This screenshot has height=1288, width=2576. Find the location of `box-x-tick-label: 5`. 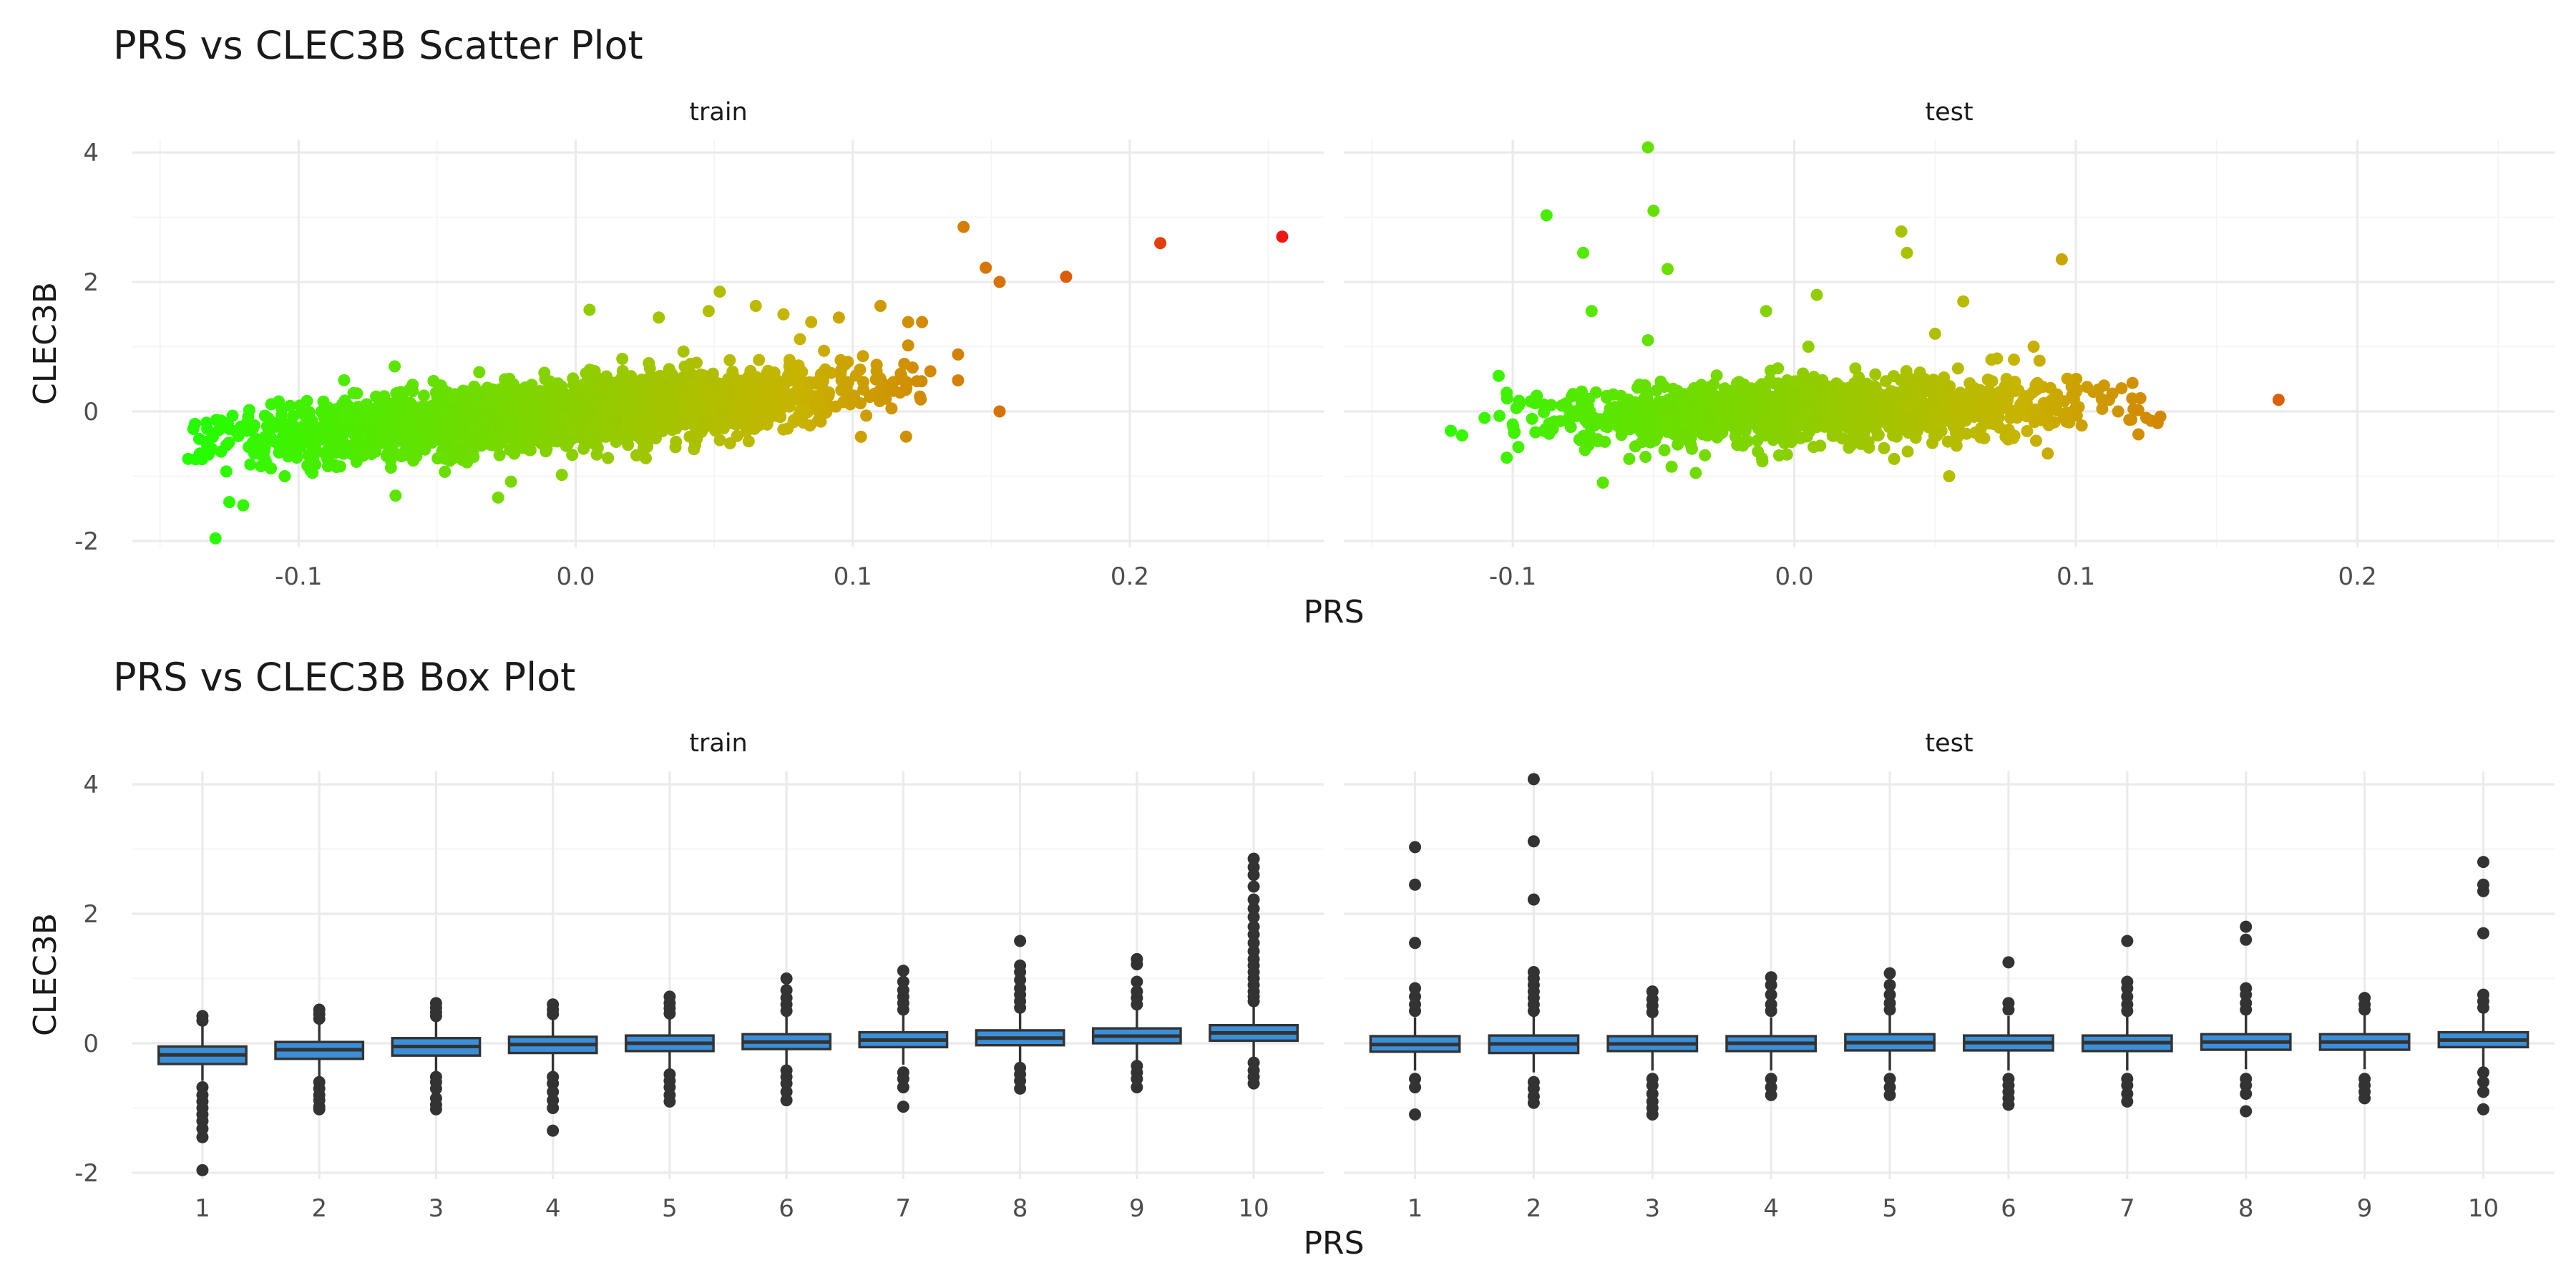

box-x-tick-label: 5 is located at coordinates (670, 1208).